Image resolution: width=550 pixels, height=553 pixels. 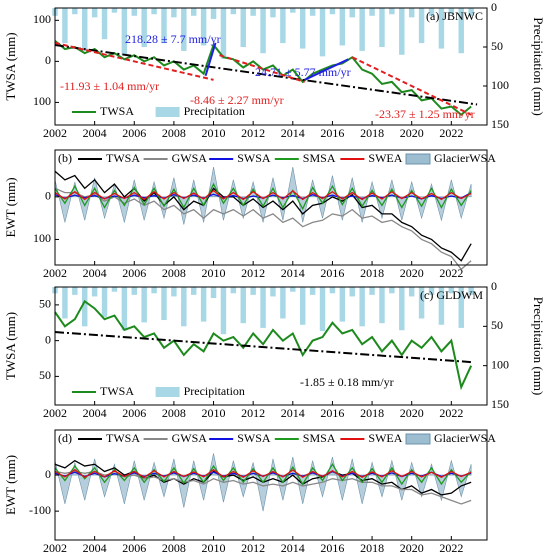 I want to click on y2-axis-label: Precipitation (mm), so click(x=538, y=346).